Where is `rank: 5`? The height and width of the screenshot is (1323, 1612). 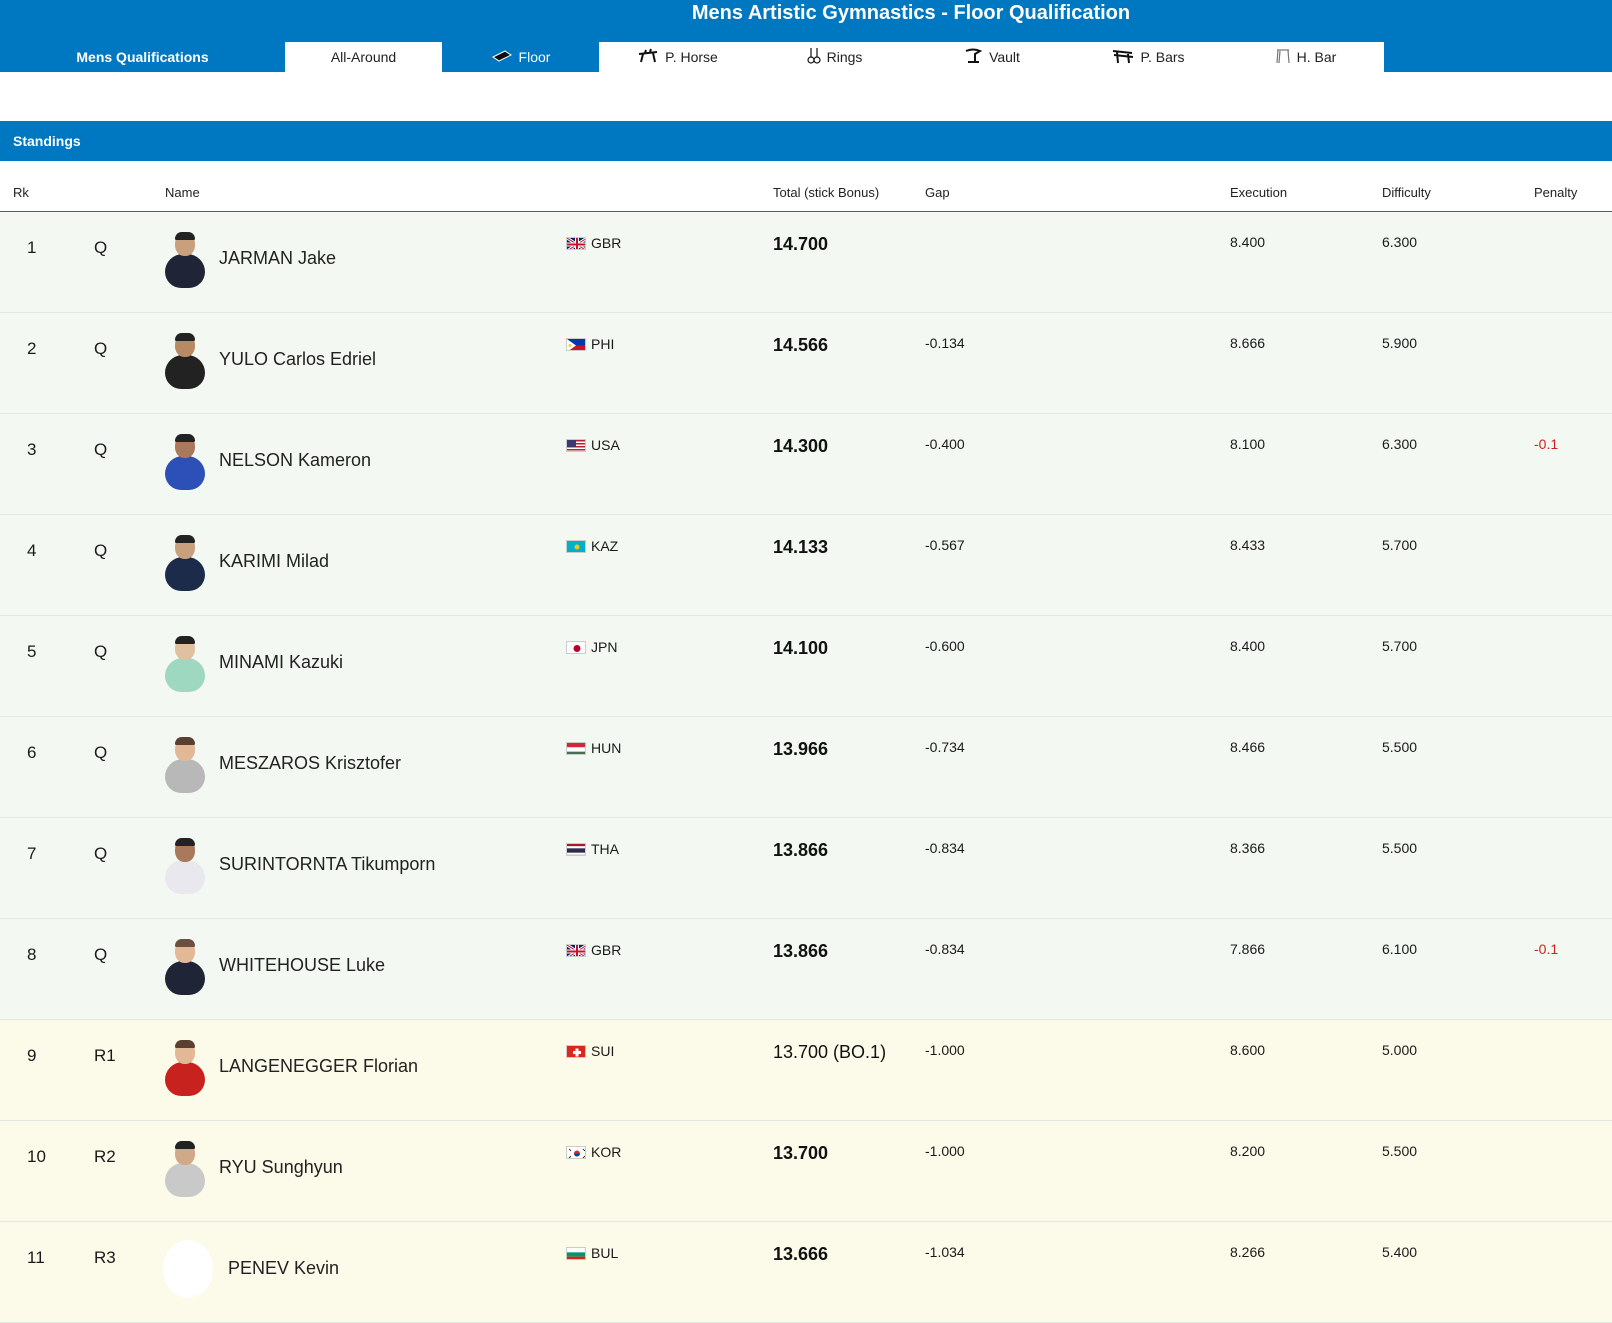 rank: 5 is located at coordinates (32, 651).